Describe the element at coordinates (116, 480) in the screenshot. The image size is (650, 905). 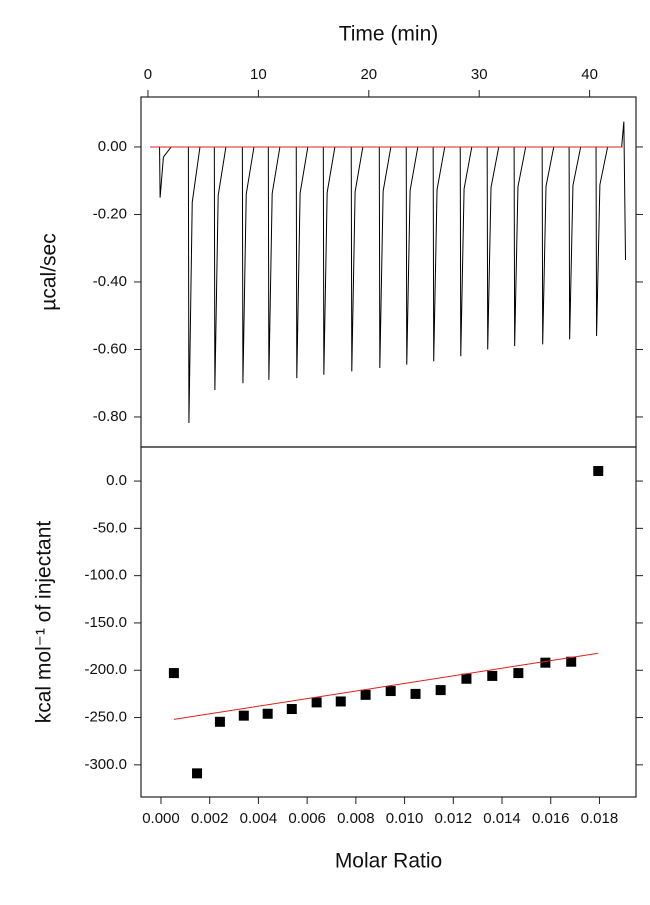
I see `y-tick-label: 0.0` at that location.